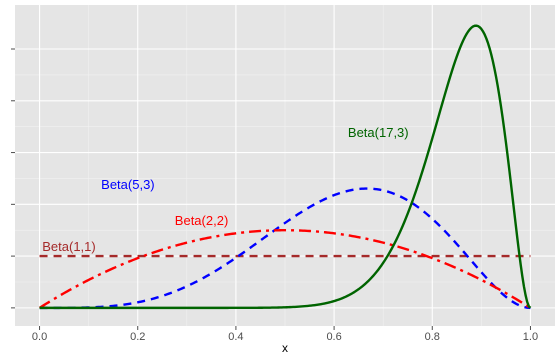 This screenshot has width=559, height=356. What do you see at coordinates (127, 184) in the screenshot?
I see `series-label: Beta(5,3)` at bounding box center [127, 184].